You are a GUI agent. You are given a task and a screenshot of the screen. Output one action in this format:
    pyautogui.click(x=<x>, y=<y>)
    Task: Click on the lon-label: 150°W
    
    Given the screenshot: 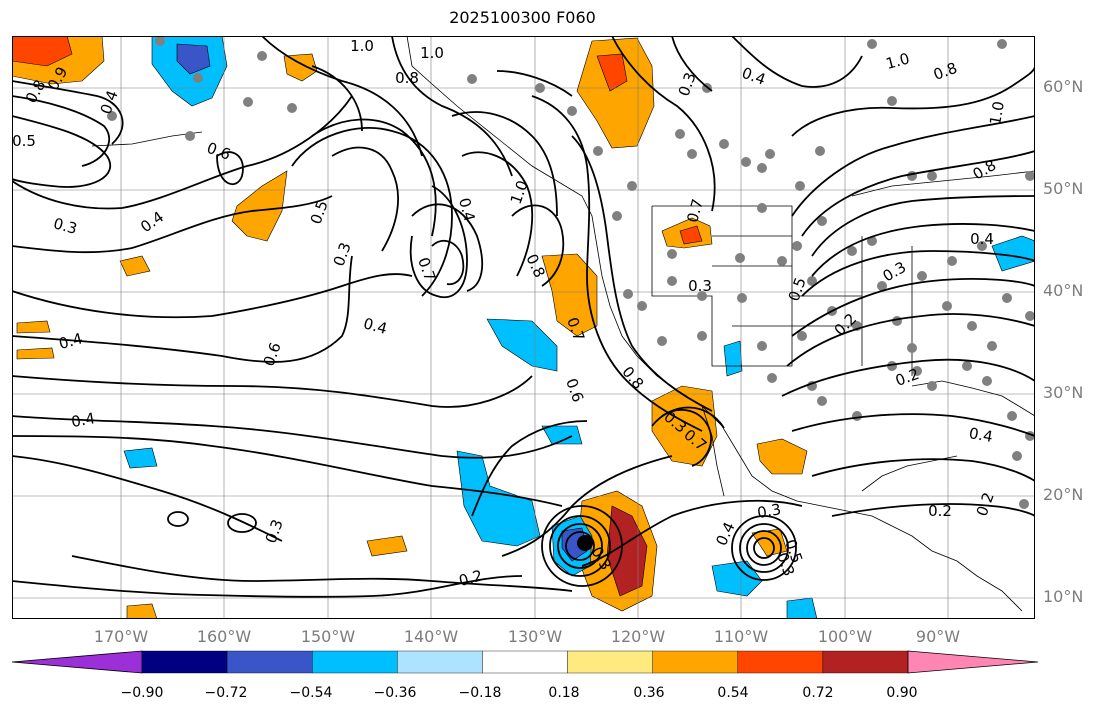 What is the action you would take?
    pyautogui.click(x=328, y=636)
    